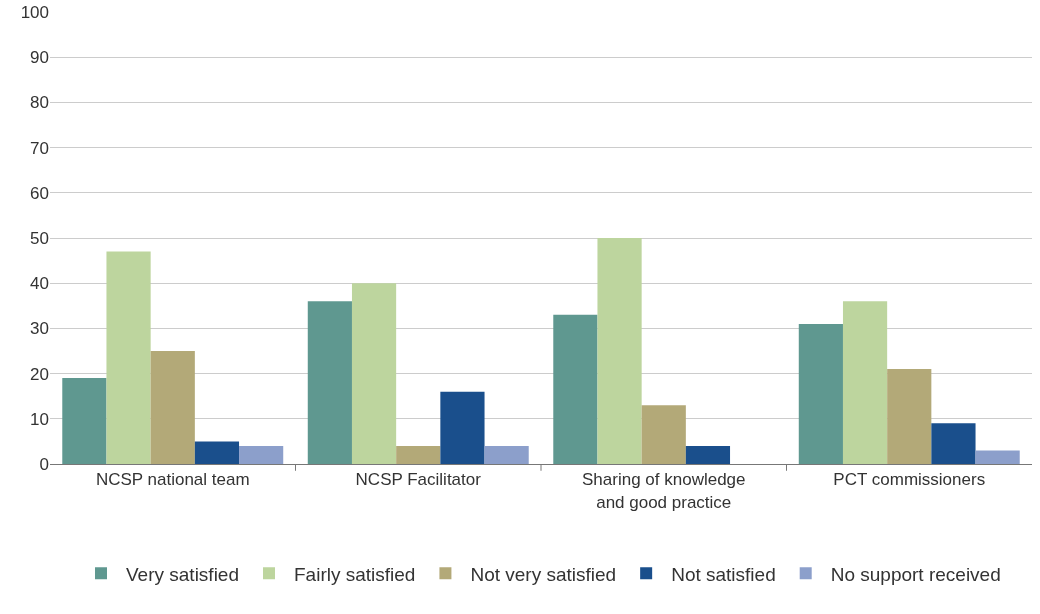 This screenshot has width=1040, height=614. What do you see at coordinates (39, 329) in the screenshot?
I see `y-tick-label: 30` at bounding box center [39, 329].